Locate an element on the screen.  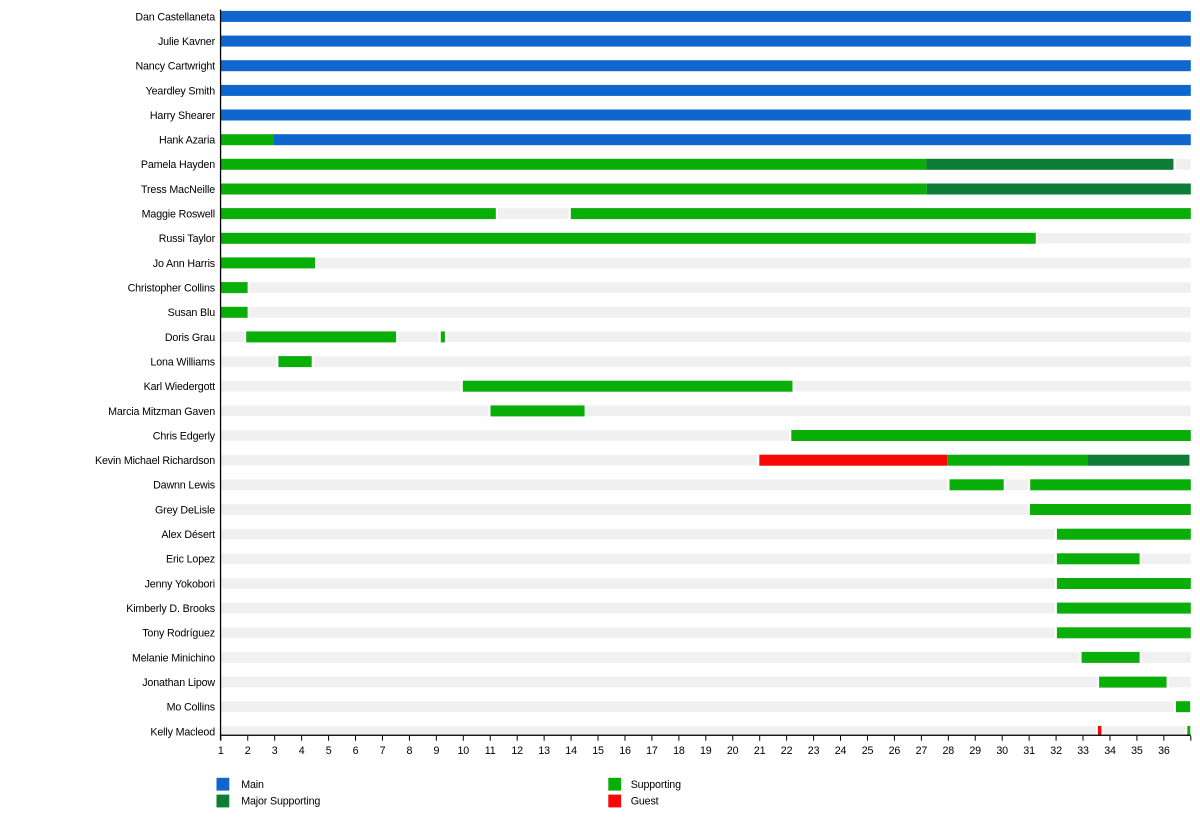
svg-text: 26 is located at coordinates (895, 751).